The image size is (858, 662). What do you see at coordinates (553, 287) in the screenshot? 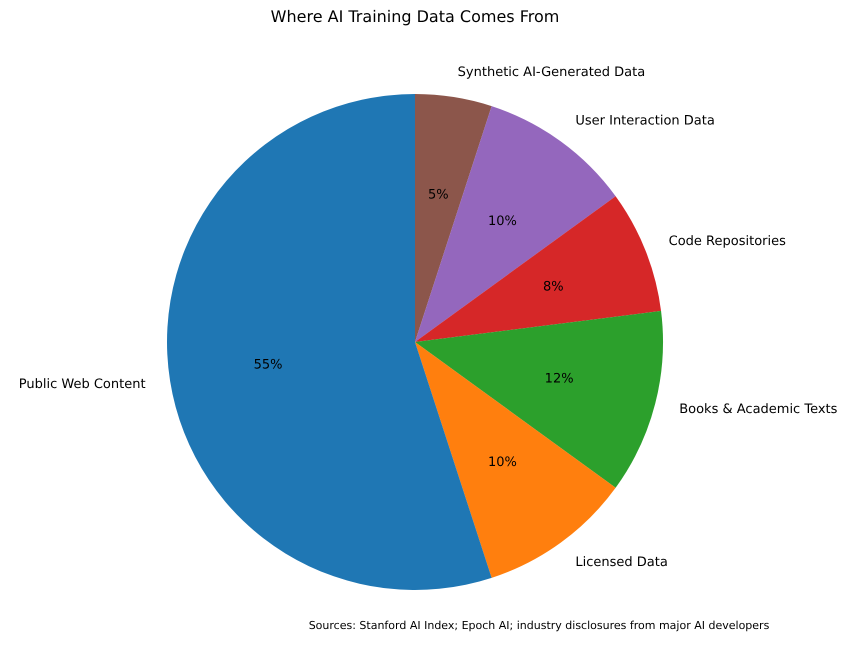
I see `data-label: 8%` at bounding box center [553, 287].